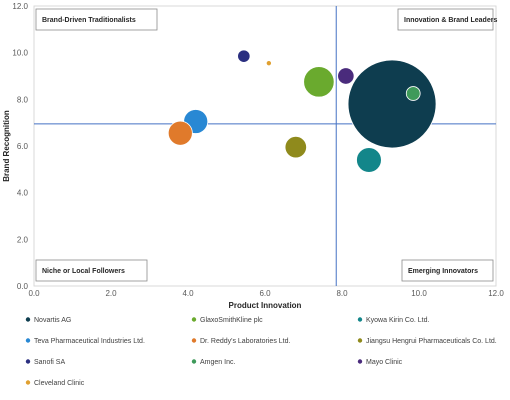  What do you see at coordinates (397, 320) in the screenshot?
I see `legend-entry: Kyowa Kirin Co. Ltd.` at bounding box center [397, 320].